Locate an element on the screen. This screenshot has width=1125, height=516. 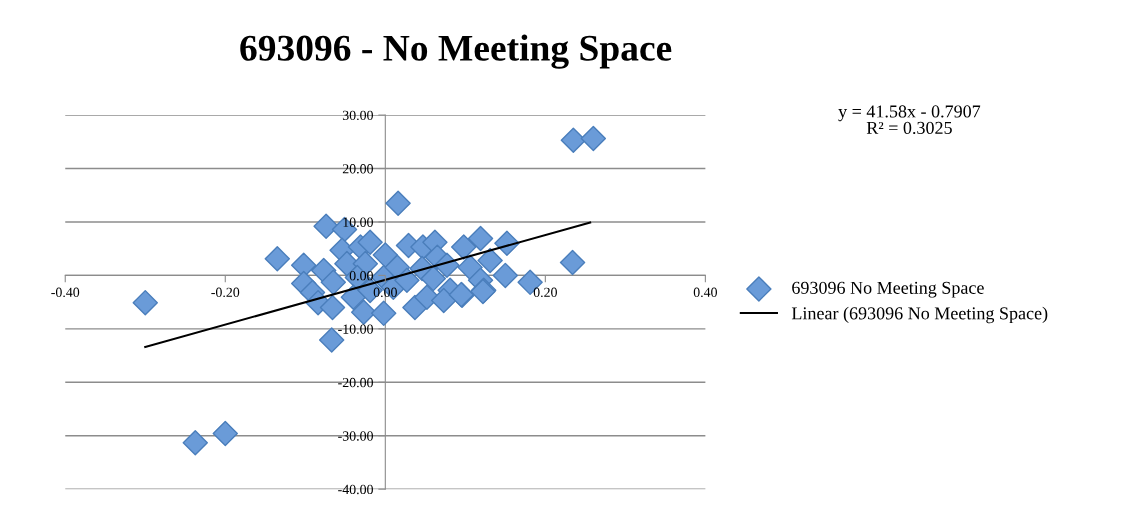
y-tick-label: 10.00 is located at coordinates (358, 222).